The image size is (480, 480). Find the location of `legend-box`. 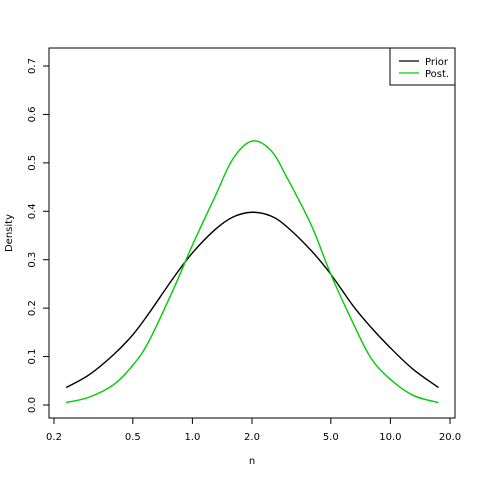

legend-box is located at coordinates (422, 66).